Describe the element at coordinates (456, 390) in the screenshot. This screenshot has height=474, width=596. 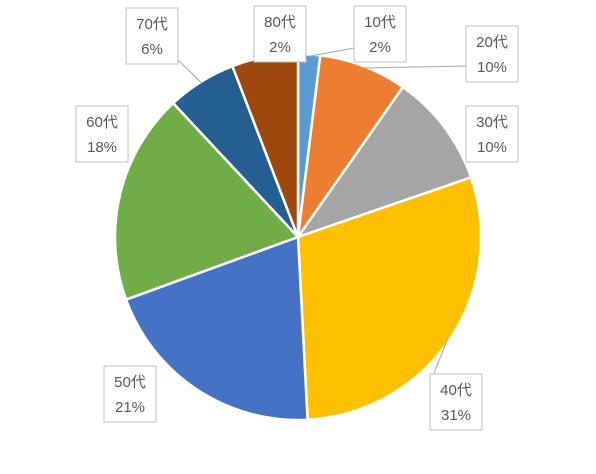
I see `data-label-category: 40代` at that location.